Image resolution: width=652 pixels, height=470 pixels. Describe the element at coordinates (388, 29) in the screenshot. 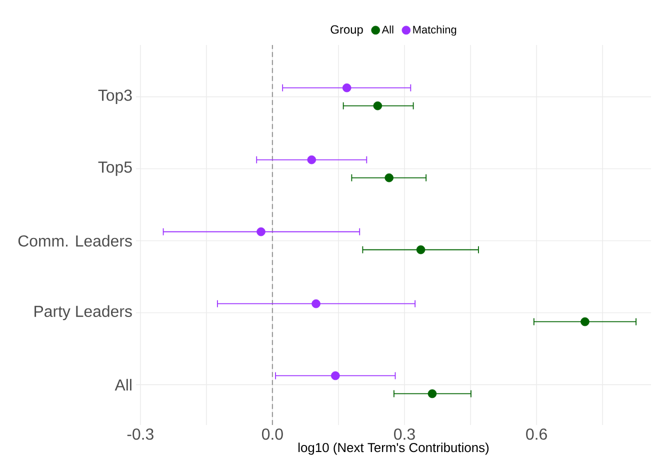

I see `legend-label: All` at that location.